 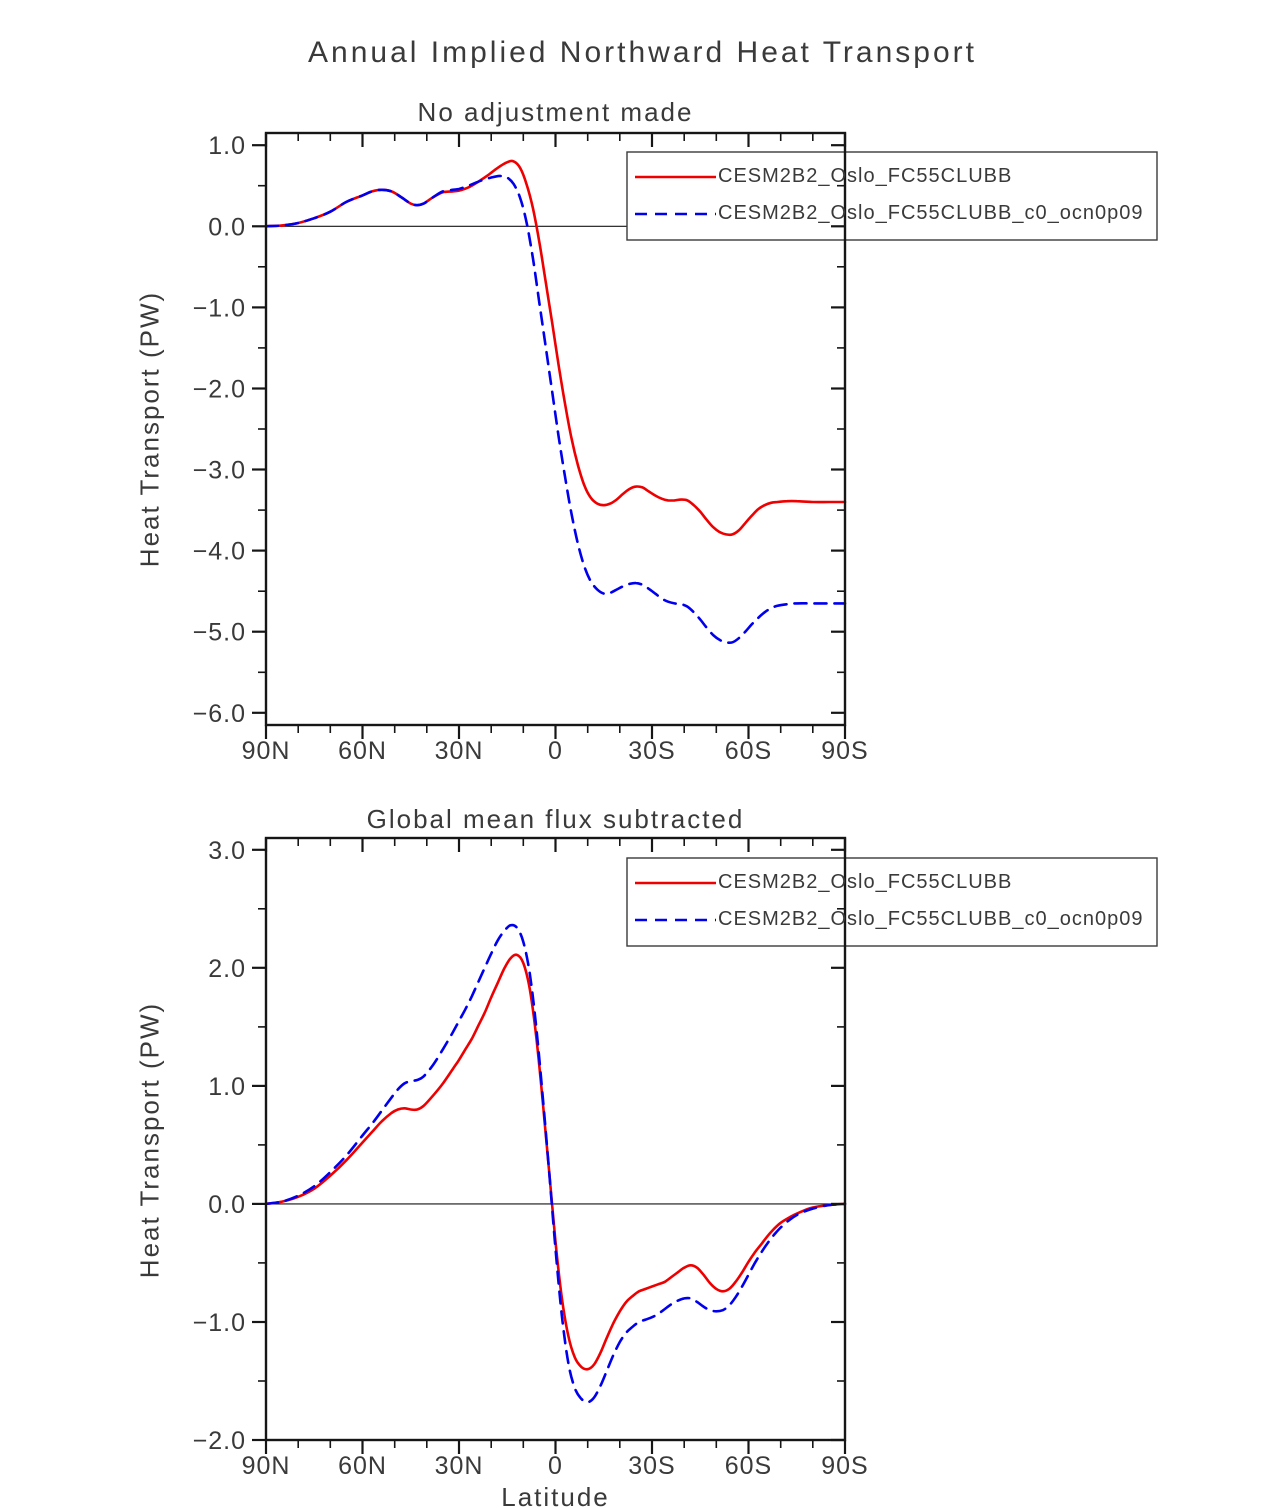 What do you see at coordinates (227, 851) in the screenshot?
I see `y-tick-label: 3.0` at bounding box center [227, 851].